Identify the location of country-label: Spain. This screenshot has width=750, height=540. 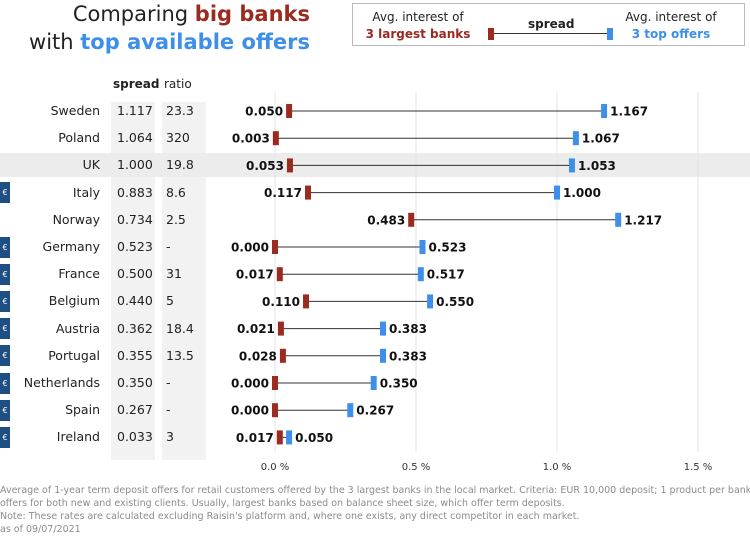
(82, 410).